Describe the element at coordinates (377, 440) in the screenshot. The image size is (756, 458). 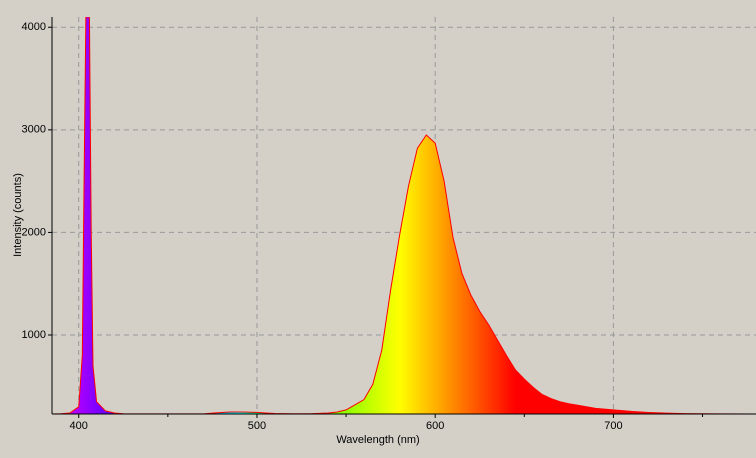
I see `x-axis-label: Wavelength (nm)` at that location.